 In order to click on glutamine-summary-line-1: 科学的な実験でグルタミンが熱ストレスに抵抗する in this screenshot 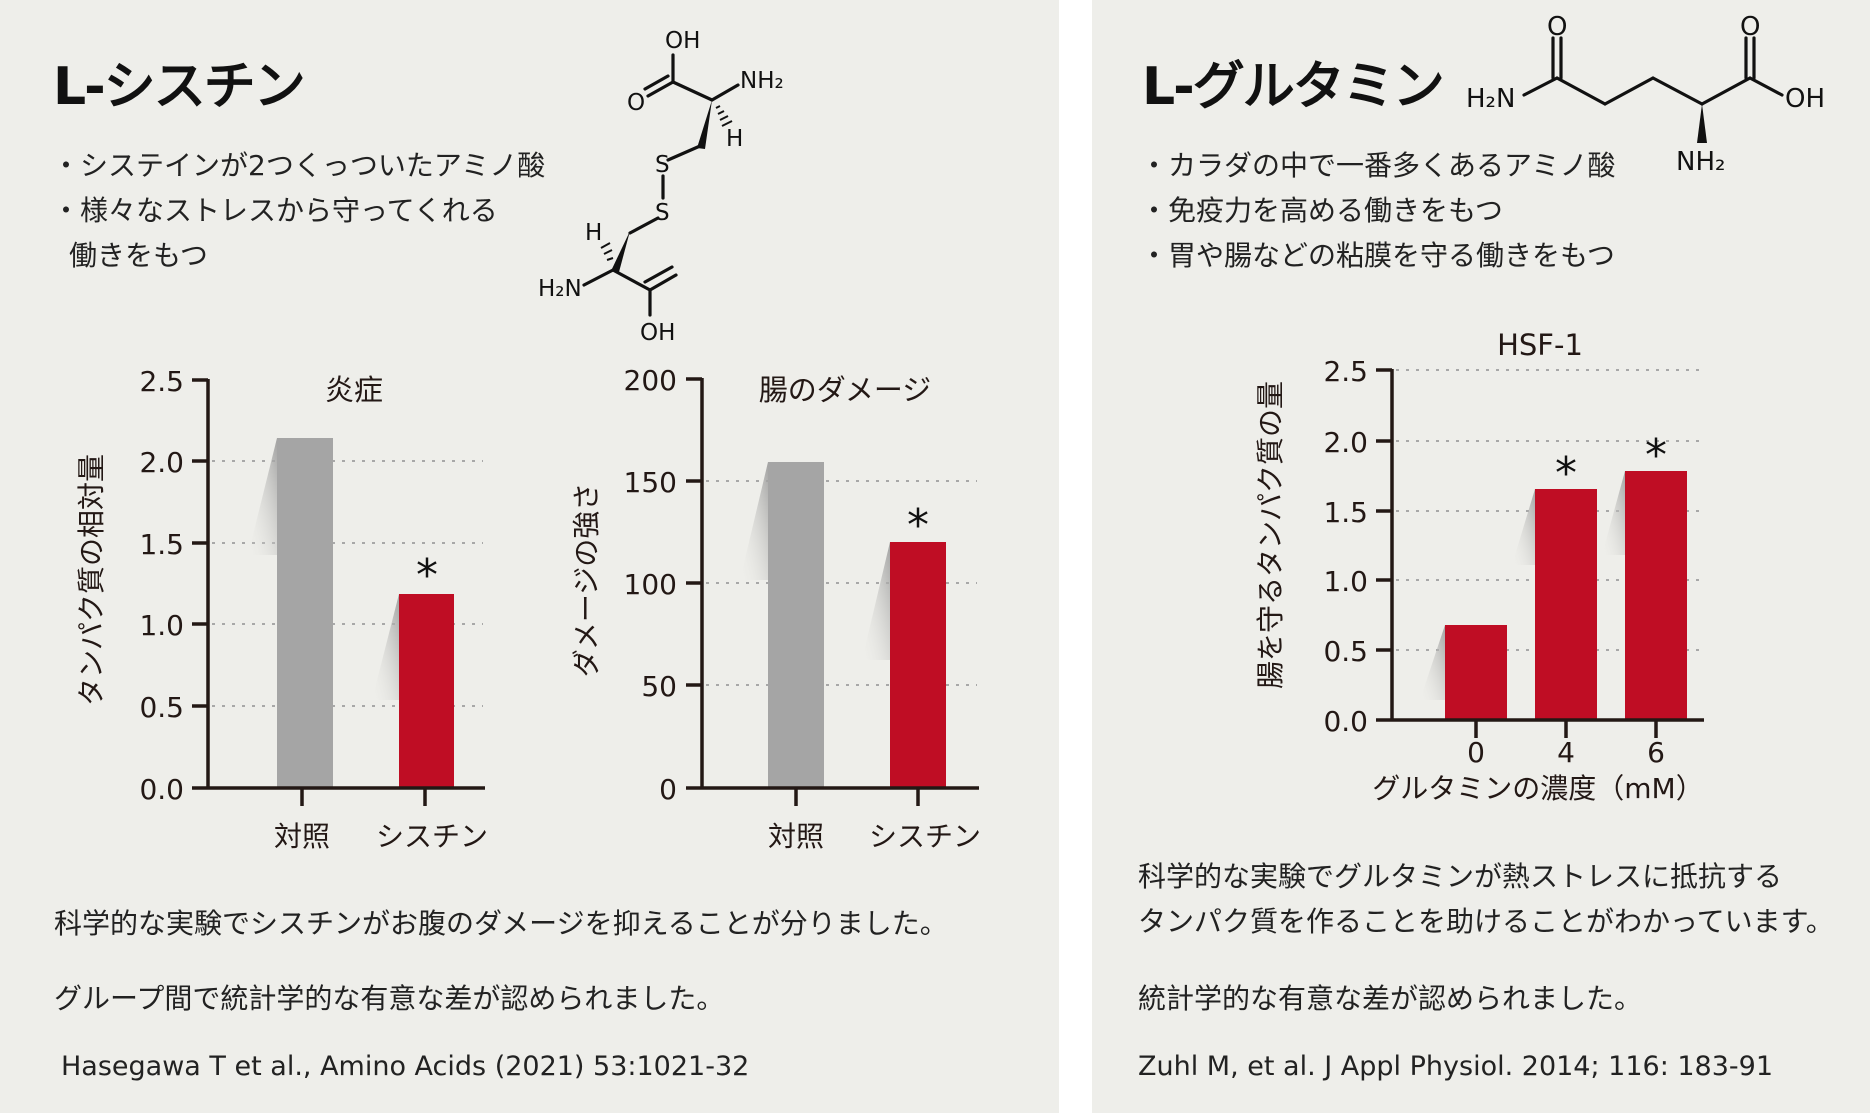, I will do `click(1460, 876)`.